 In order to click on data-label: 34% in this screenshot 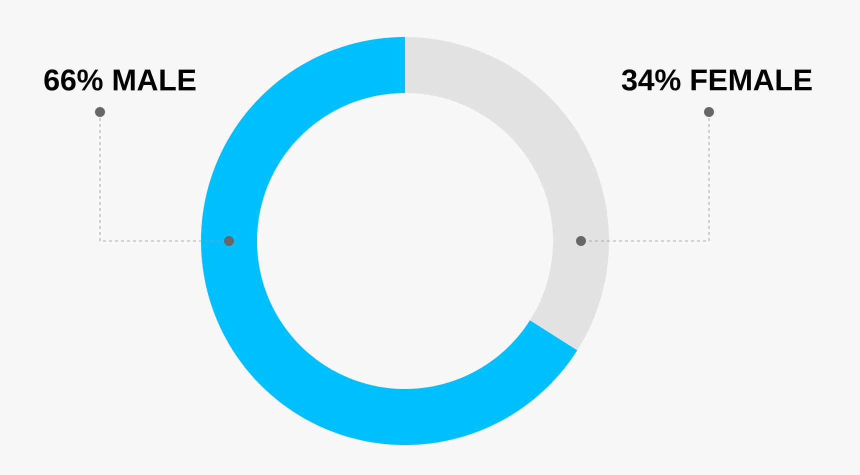, I will do `click(651, 80)`.